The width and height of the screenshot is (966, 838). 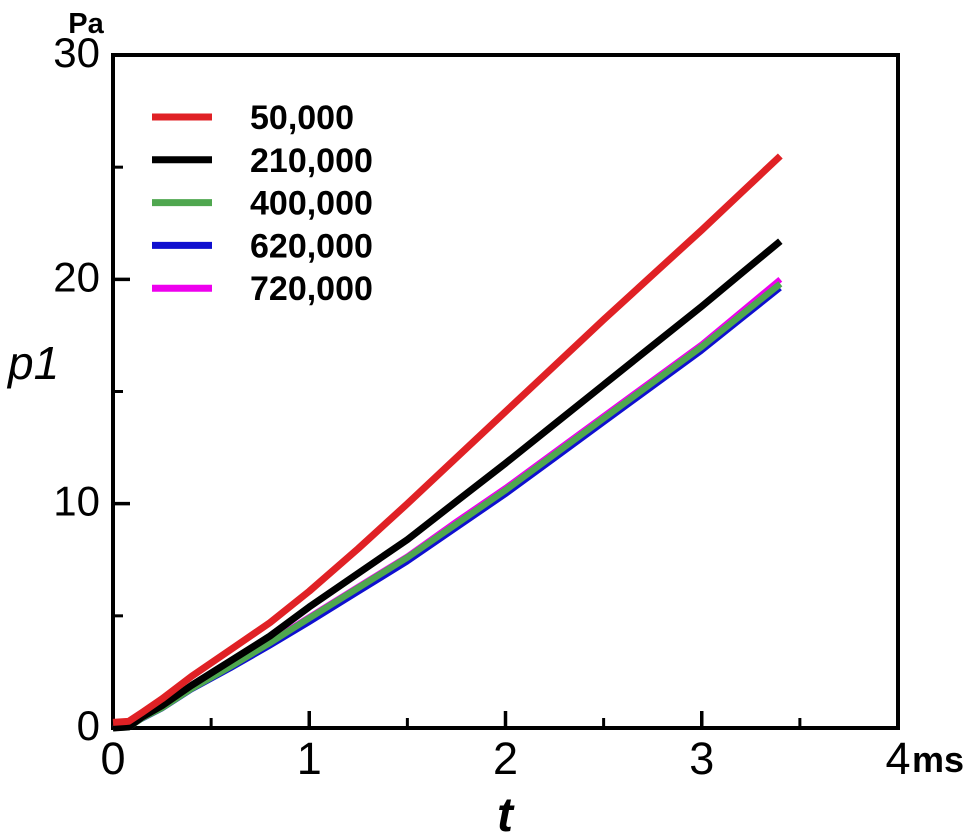 I want to click on legend-label-210,000: 210,000, so click(x=311, y=161).